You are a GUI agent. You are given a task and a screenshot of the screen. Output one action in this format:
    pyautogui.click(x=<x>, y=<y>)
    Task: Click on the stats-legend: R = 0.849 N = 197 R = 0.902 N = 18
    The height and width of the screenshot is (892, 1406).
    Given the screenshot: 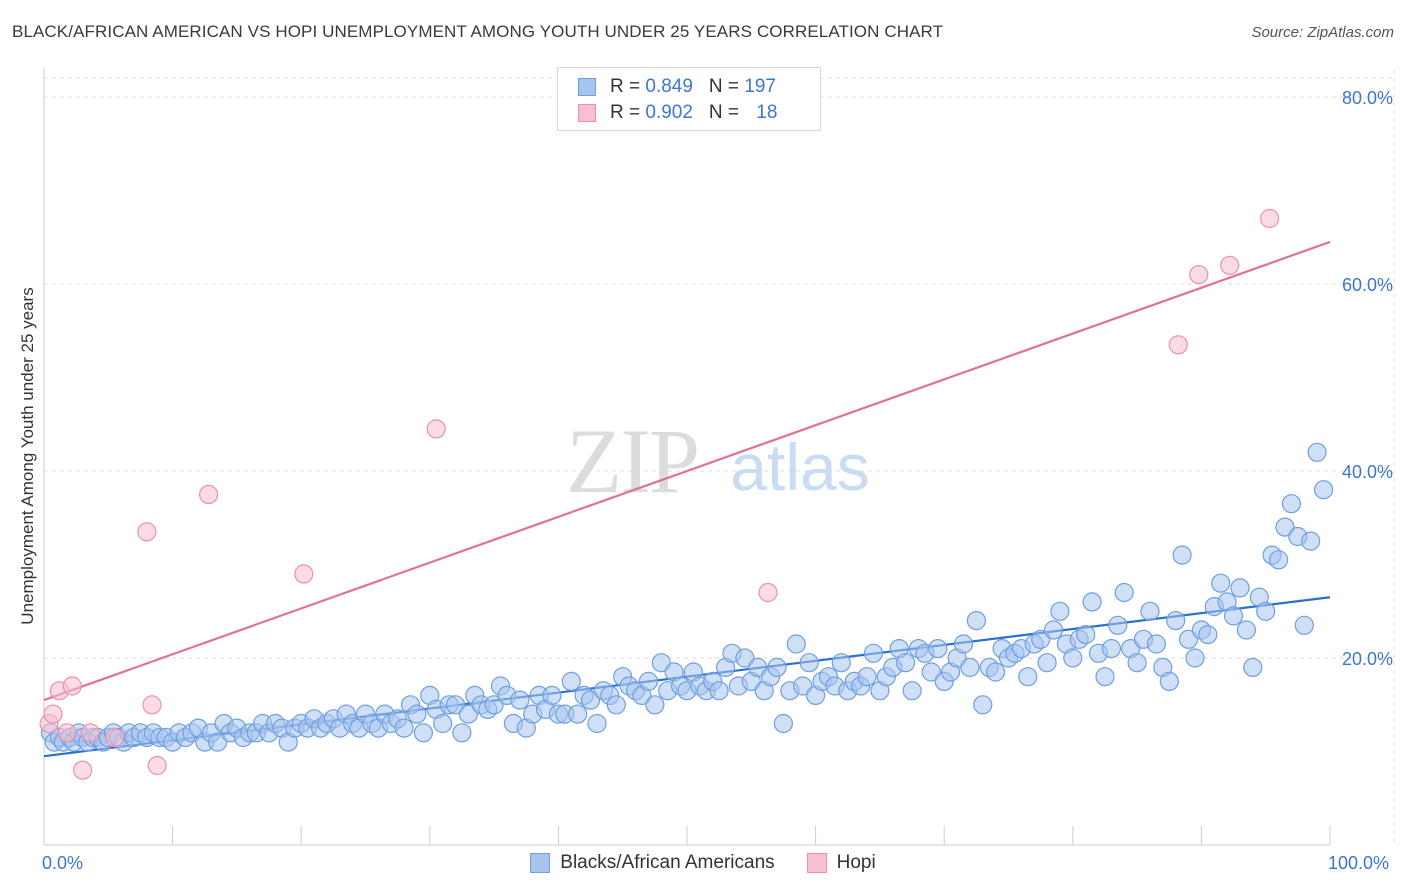 What is the action you would take?
    pyautogui.click(x=689, y=99)
    